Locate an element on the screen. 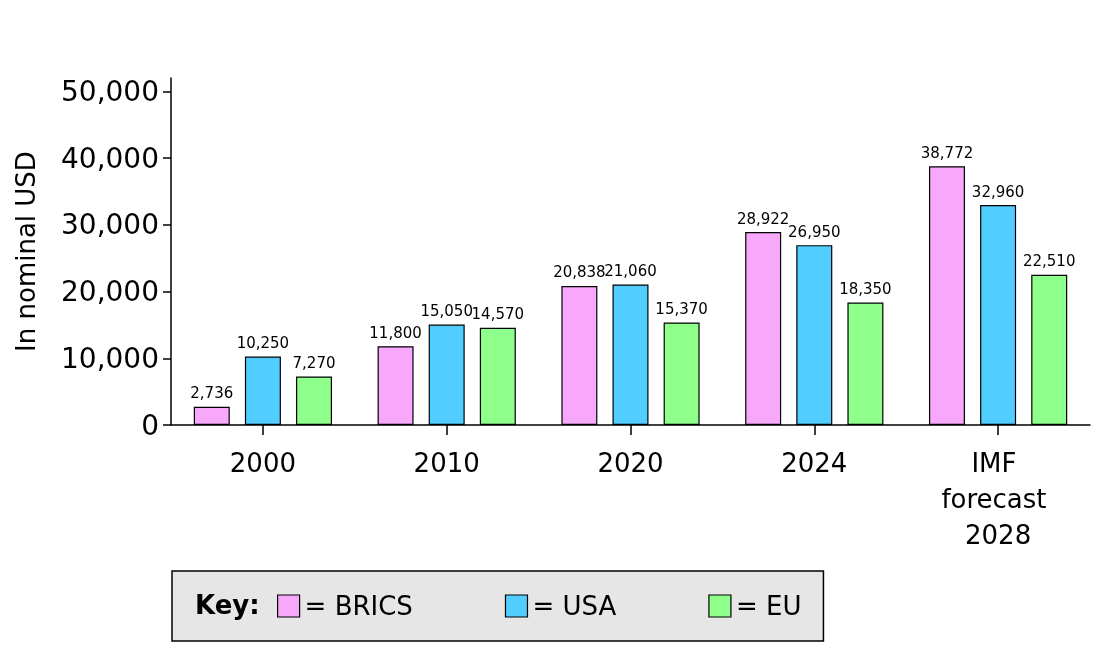  y-tick-label: 0 is located at coordinates (150, 425).